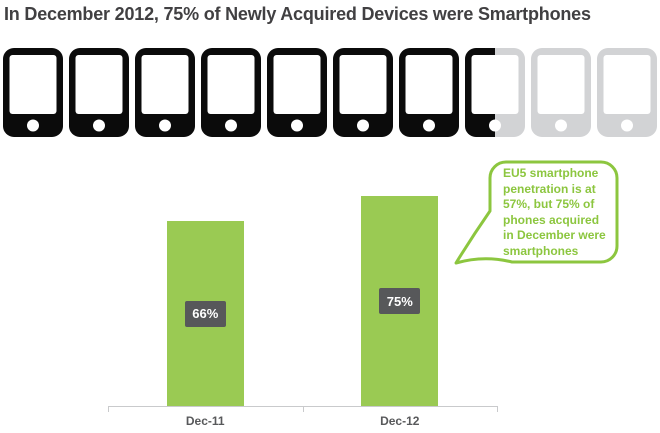 The width and height of the screenshot is (660, 433). I want to click on callout-bubble, so click(536, 212).